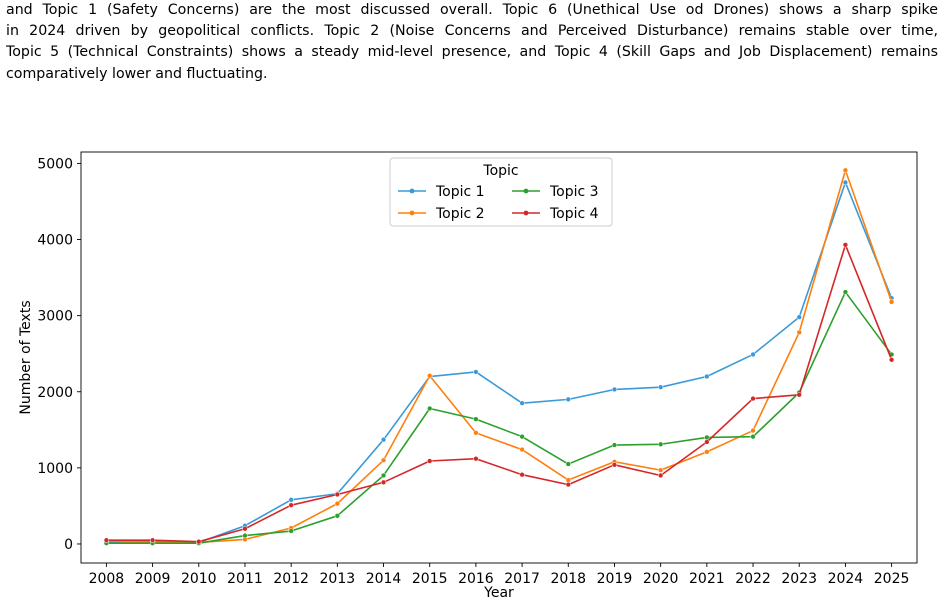 This screenshot has height=607, width=944. Describe the element at coordinates (500, 171) in the screenshot. I see `legend-title: Topic` at that location.